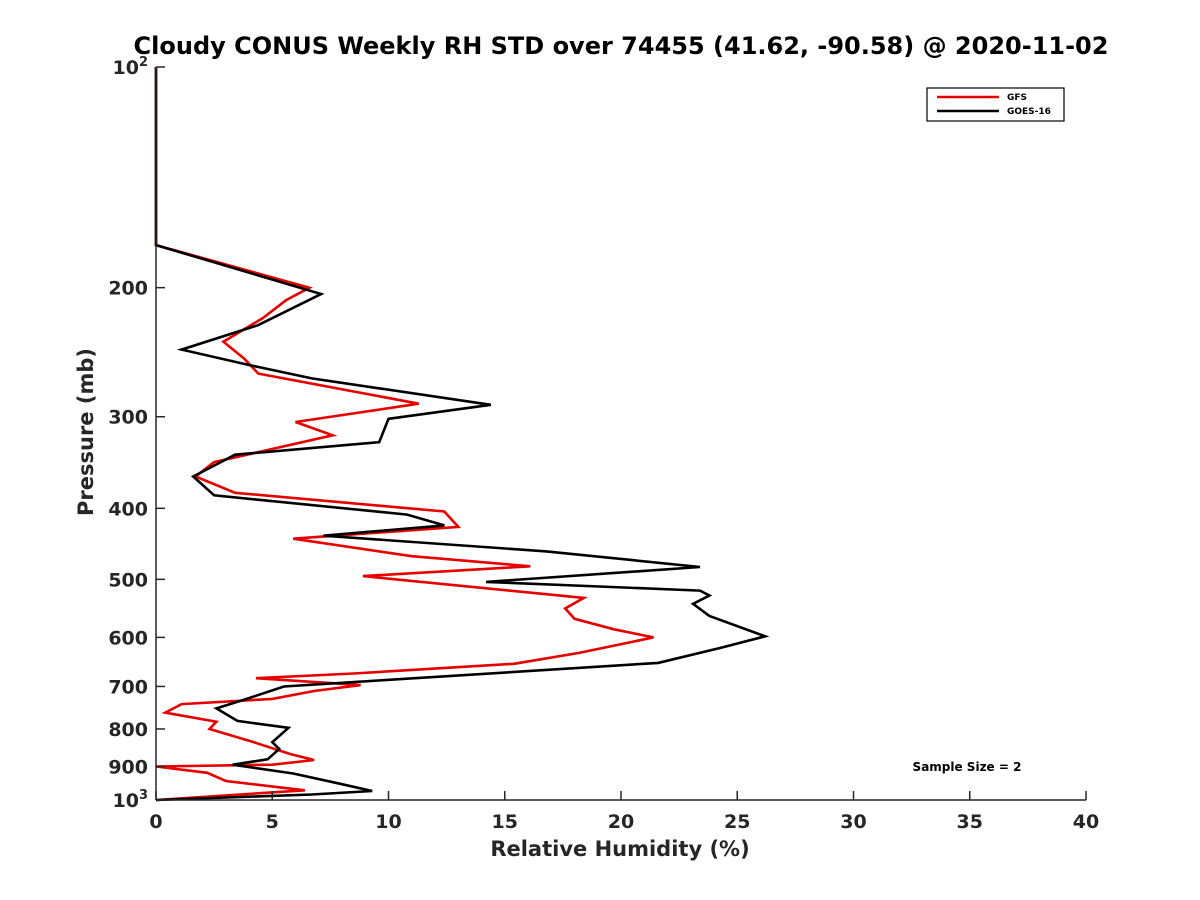  I want to click on y-tick-label: 800, so click(128, 730).